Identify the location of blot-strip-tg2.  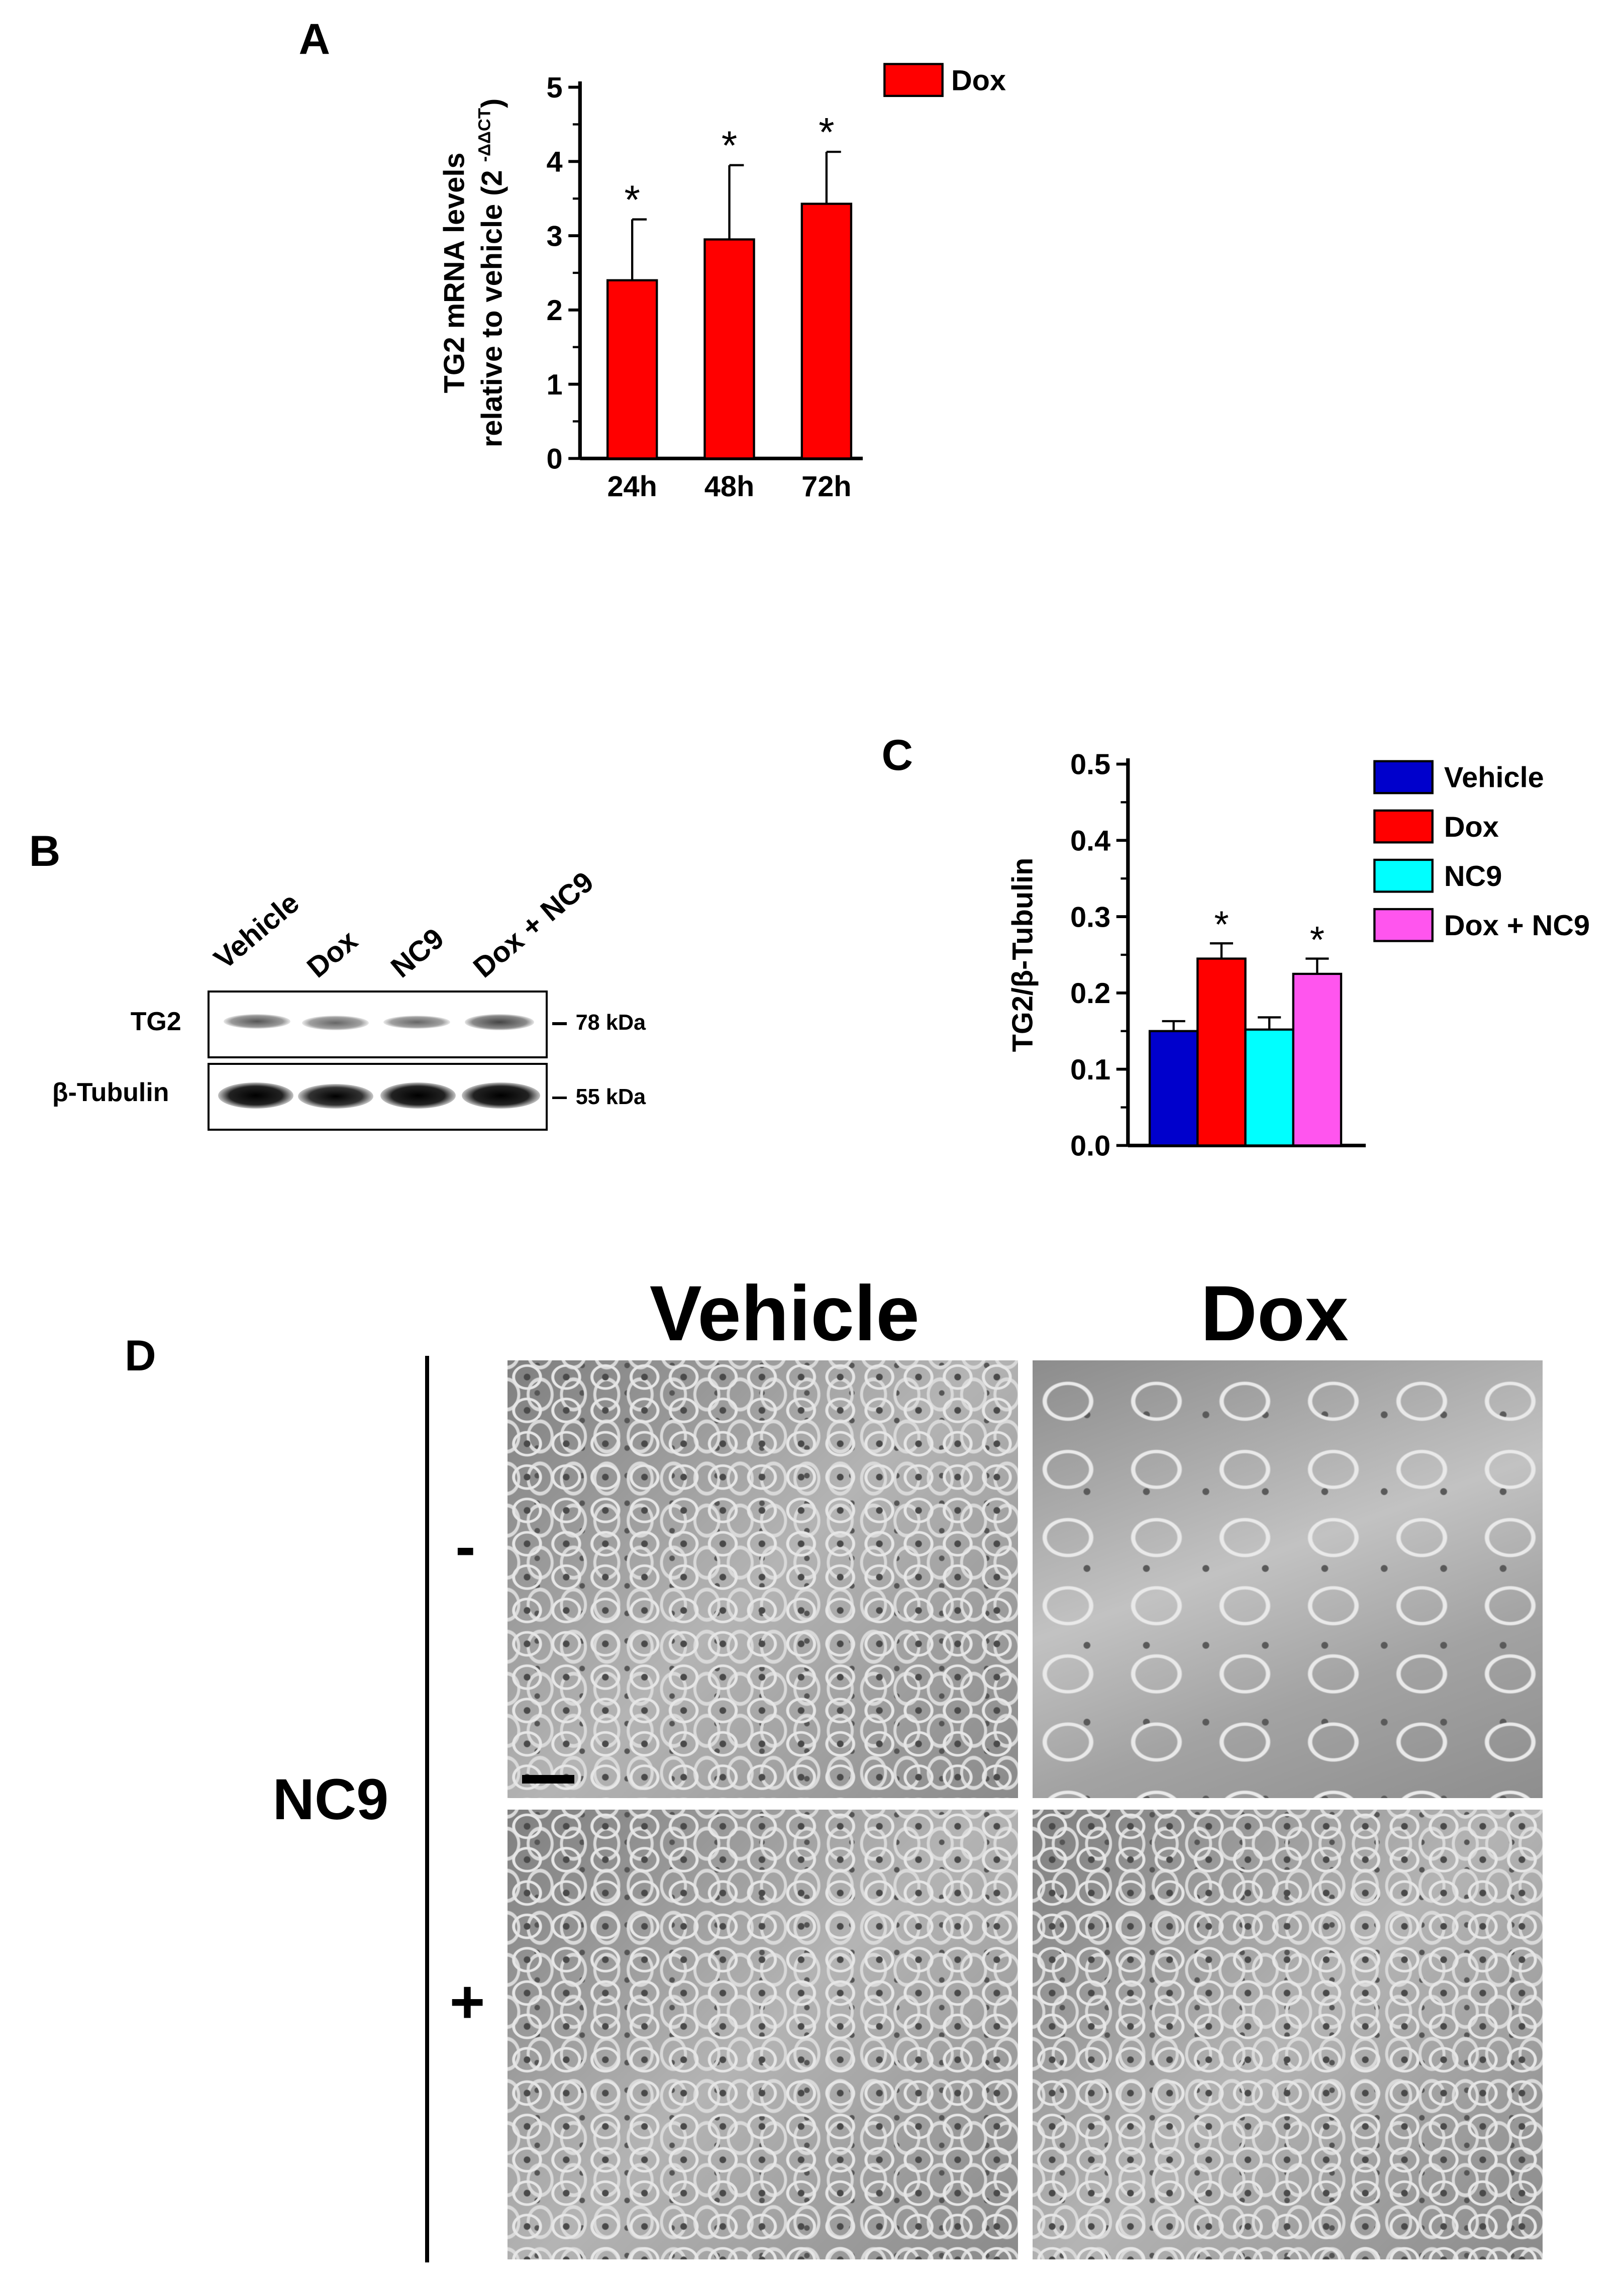
(377, 1024).